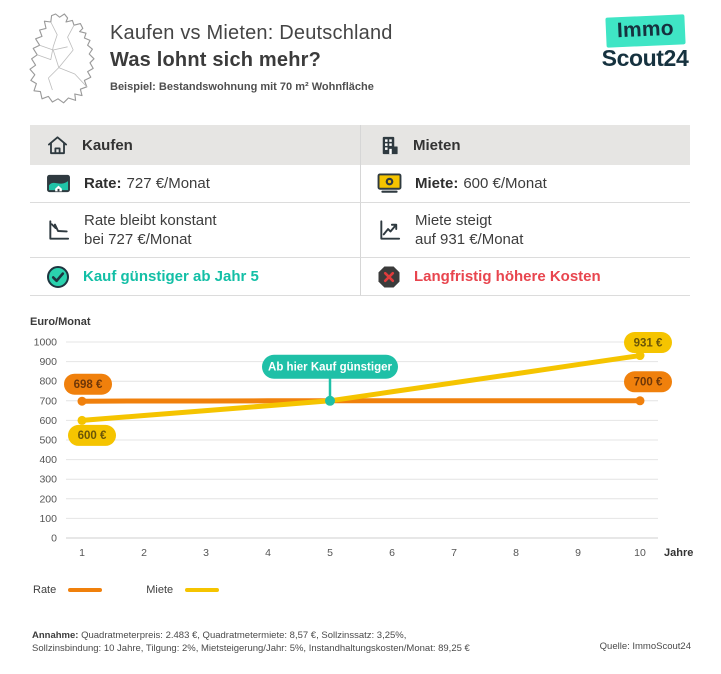  Describe the element at coordinates (85, 590) in the screenshot. I see `legend-rate-swatch` at that location.